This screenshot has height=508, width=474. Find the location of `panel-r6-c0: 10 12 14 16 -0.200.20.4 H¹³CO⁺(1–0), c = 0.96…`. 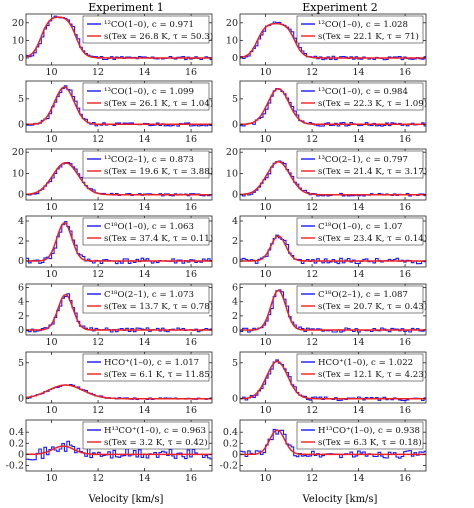

panel-r6-c0: 10 12 14 16 -0.200.20.4 H¹³CO⁺(1–0), c = 0.96… is located at coordinates (109, 451).